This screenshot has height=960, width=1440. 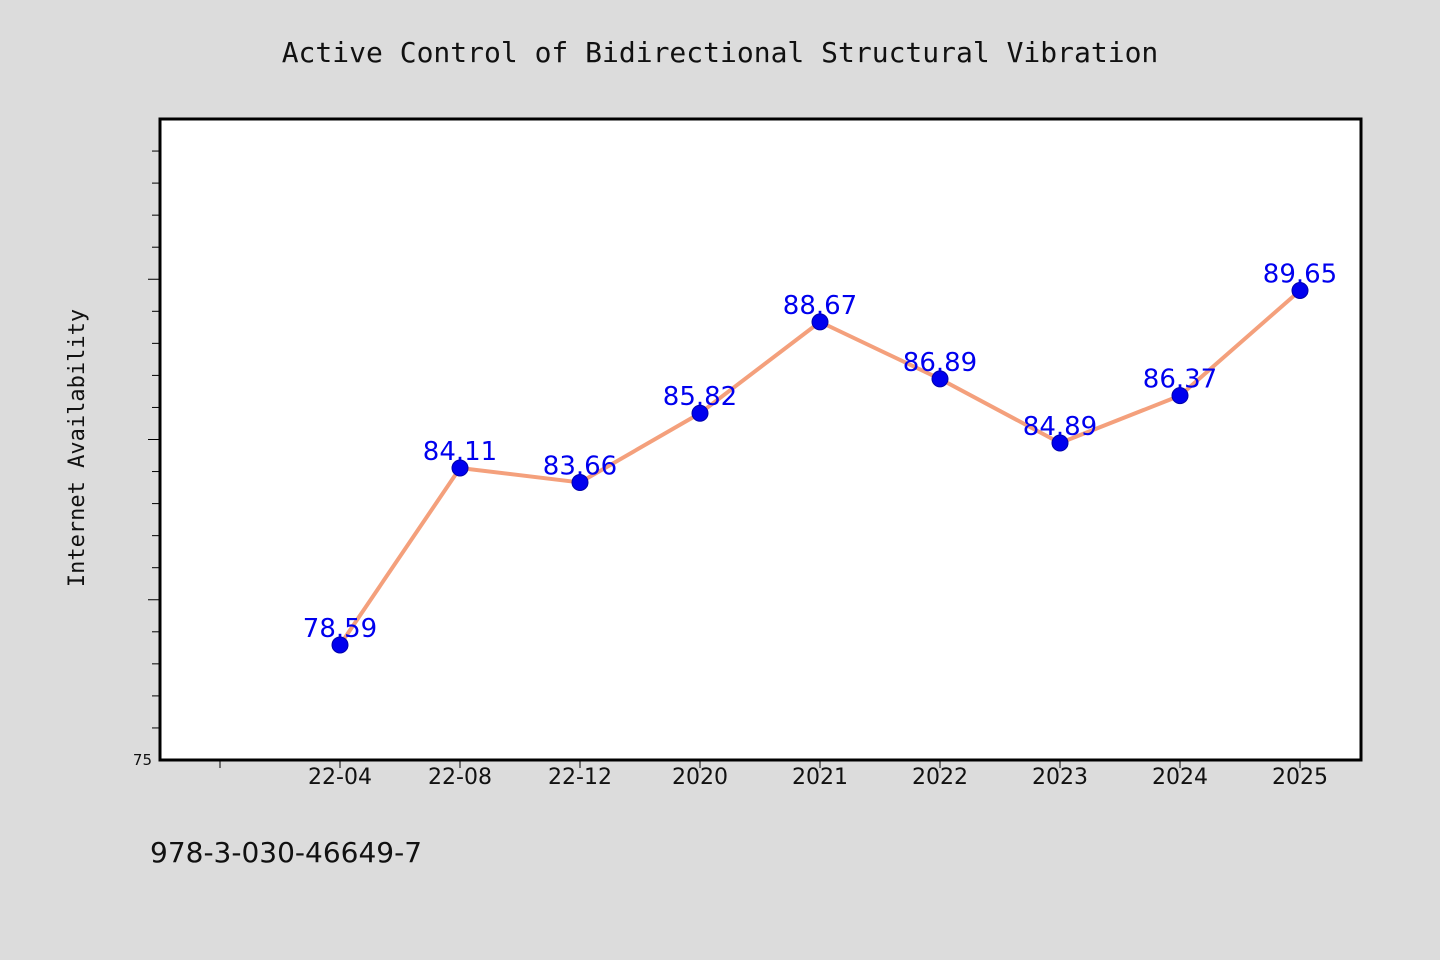 What do you see at coordinates (77, 448) in the screenshot?
I see `y-axis-label: Internet Availability` at bounding box center [77, 448].